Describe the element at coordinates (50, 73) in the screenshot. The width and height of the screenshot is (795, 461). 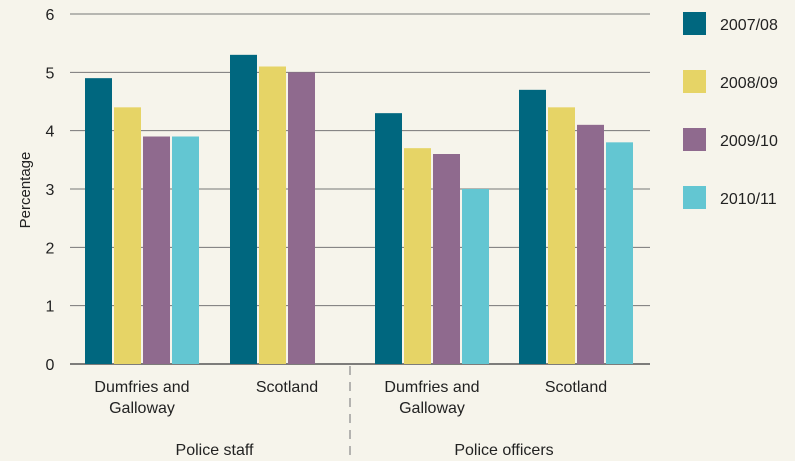
I see `y-tick-label: 5` at that location.